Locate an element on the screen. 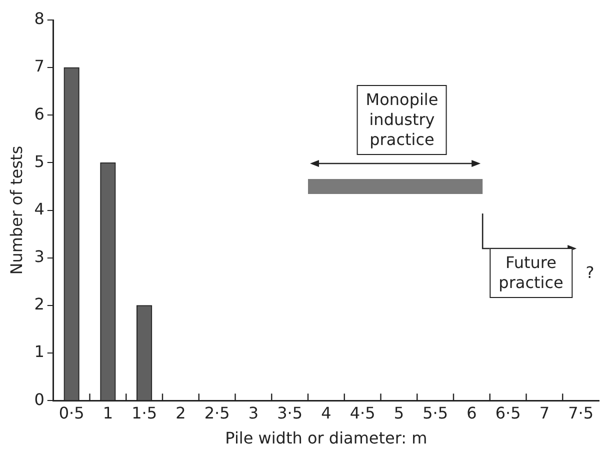  y-tick-label: 5 is located at coordinates (39, 161).